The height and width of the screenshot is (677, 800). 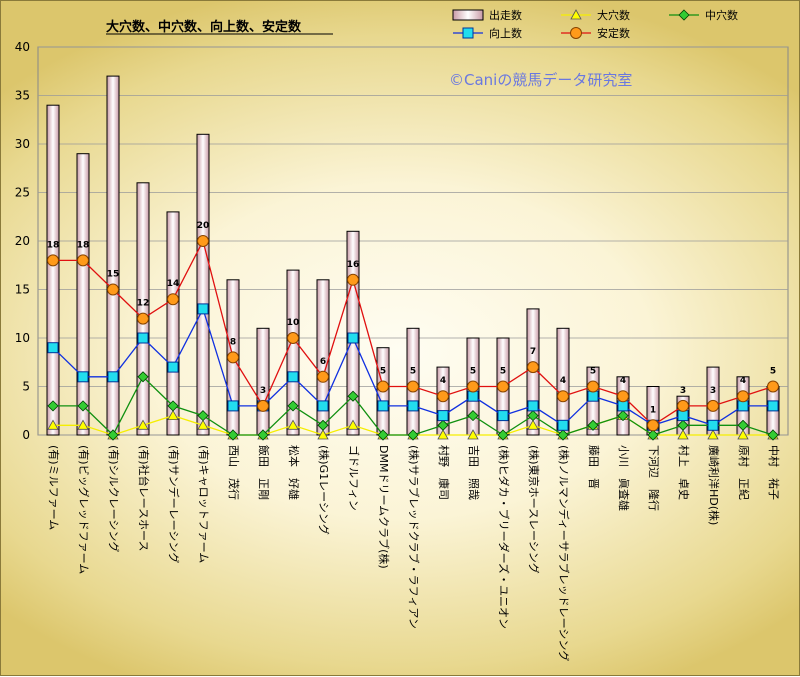 What do you see at coordinates (714, 485) in the screenshot?
I see `category-label: 廣崎利洋HD(株)` at bounding box center [714, 485].